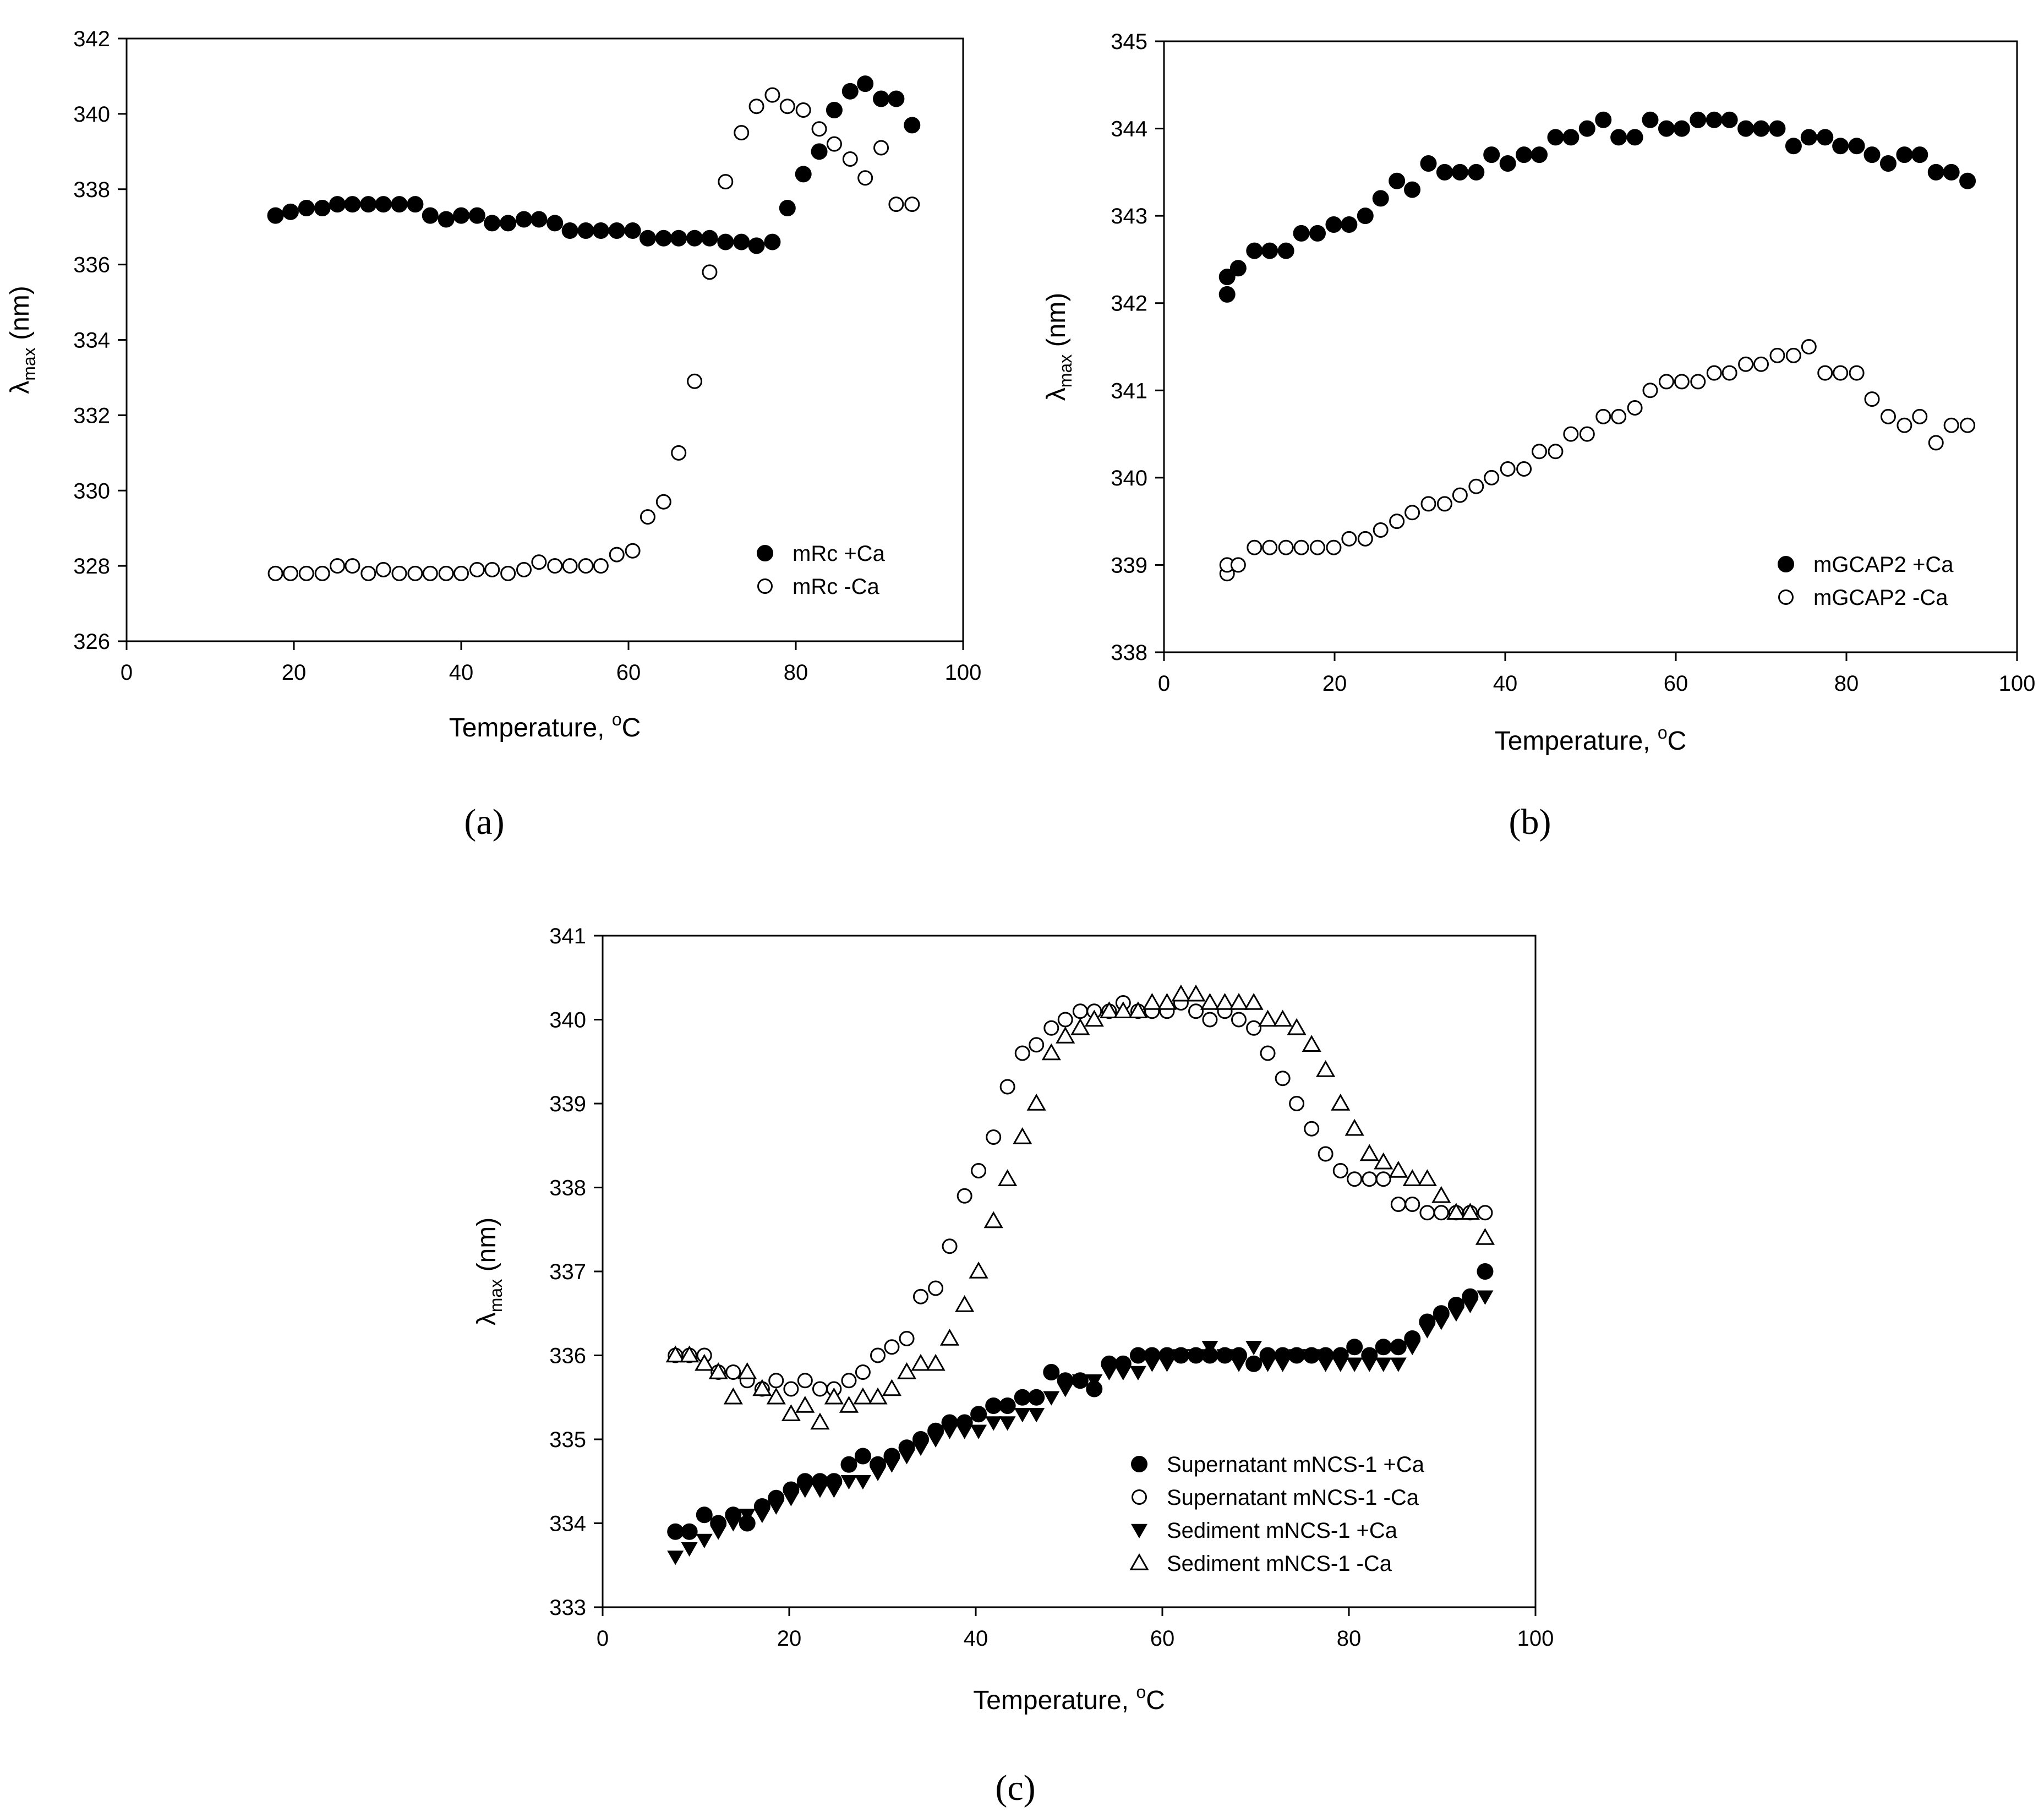 The image size is (2044, 1818). What do you see at coordinates (1530, 822) in the screenshot?
I see `panel-label: (b)` at bounding box center [1530, 822].